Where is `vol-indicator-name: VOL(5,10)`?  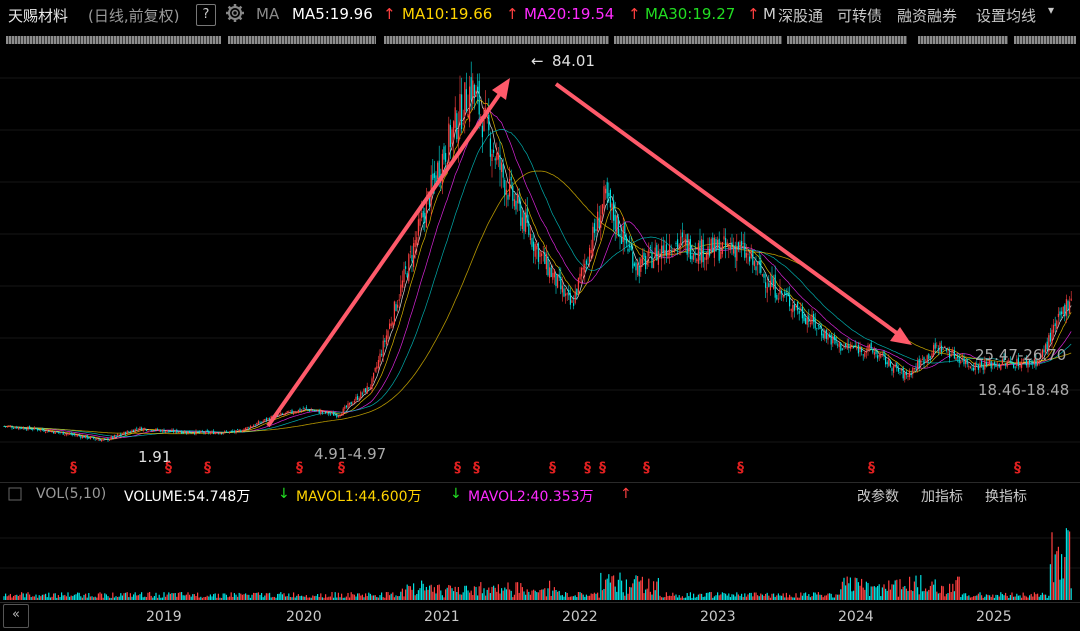 vol-indicator-name: VOL(5,10) is located at coordinates (71, 494).